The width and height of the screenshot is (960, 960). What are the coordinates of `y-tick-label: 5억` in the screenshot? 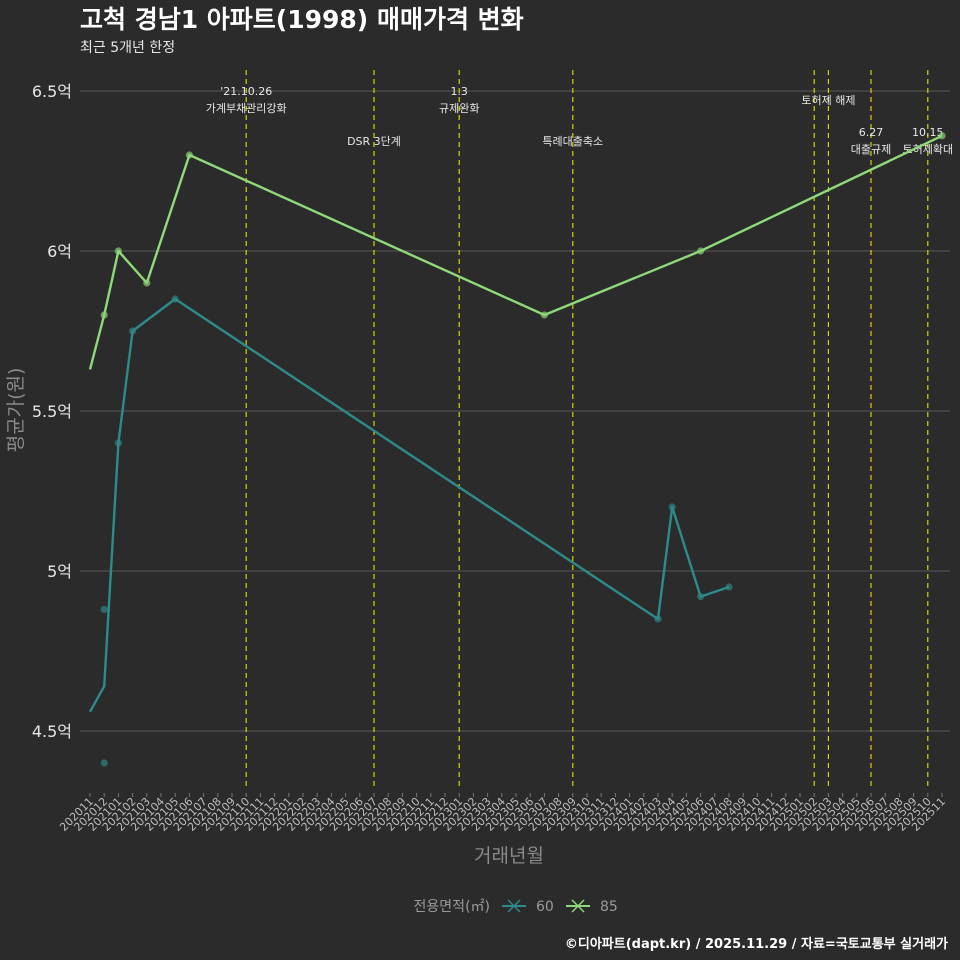 It's located at (59, 571).